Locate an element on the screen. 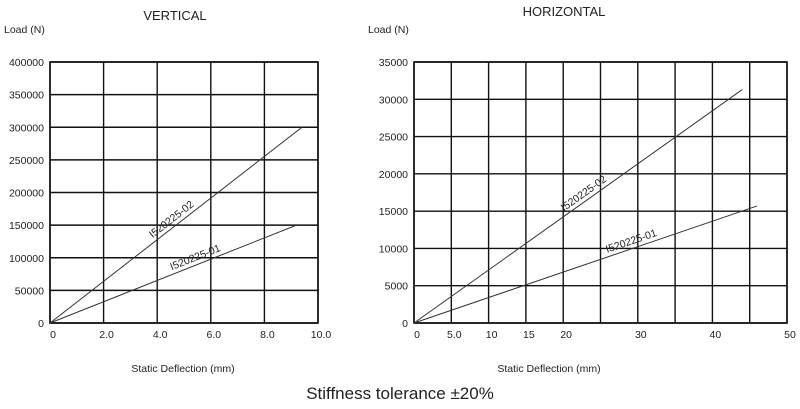 The image size is (800, 409). y-tick-label: 35000 is located at coordinates (393, 63).